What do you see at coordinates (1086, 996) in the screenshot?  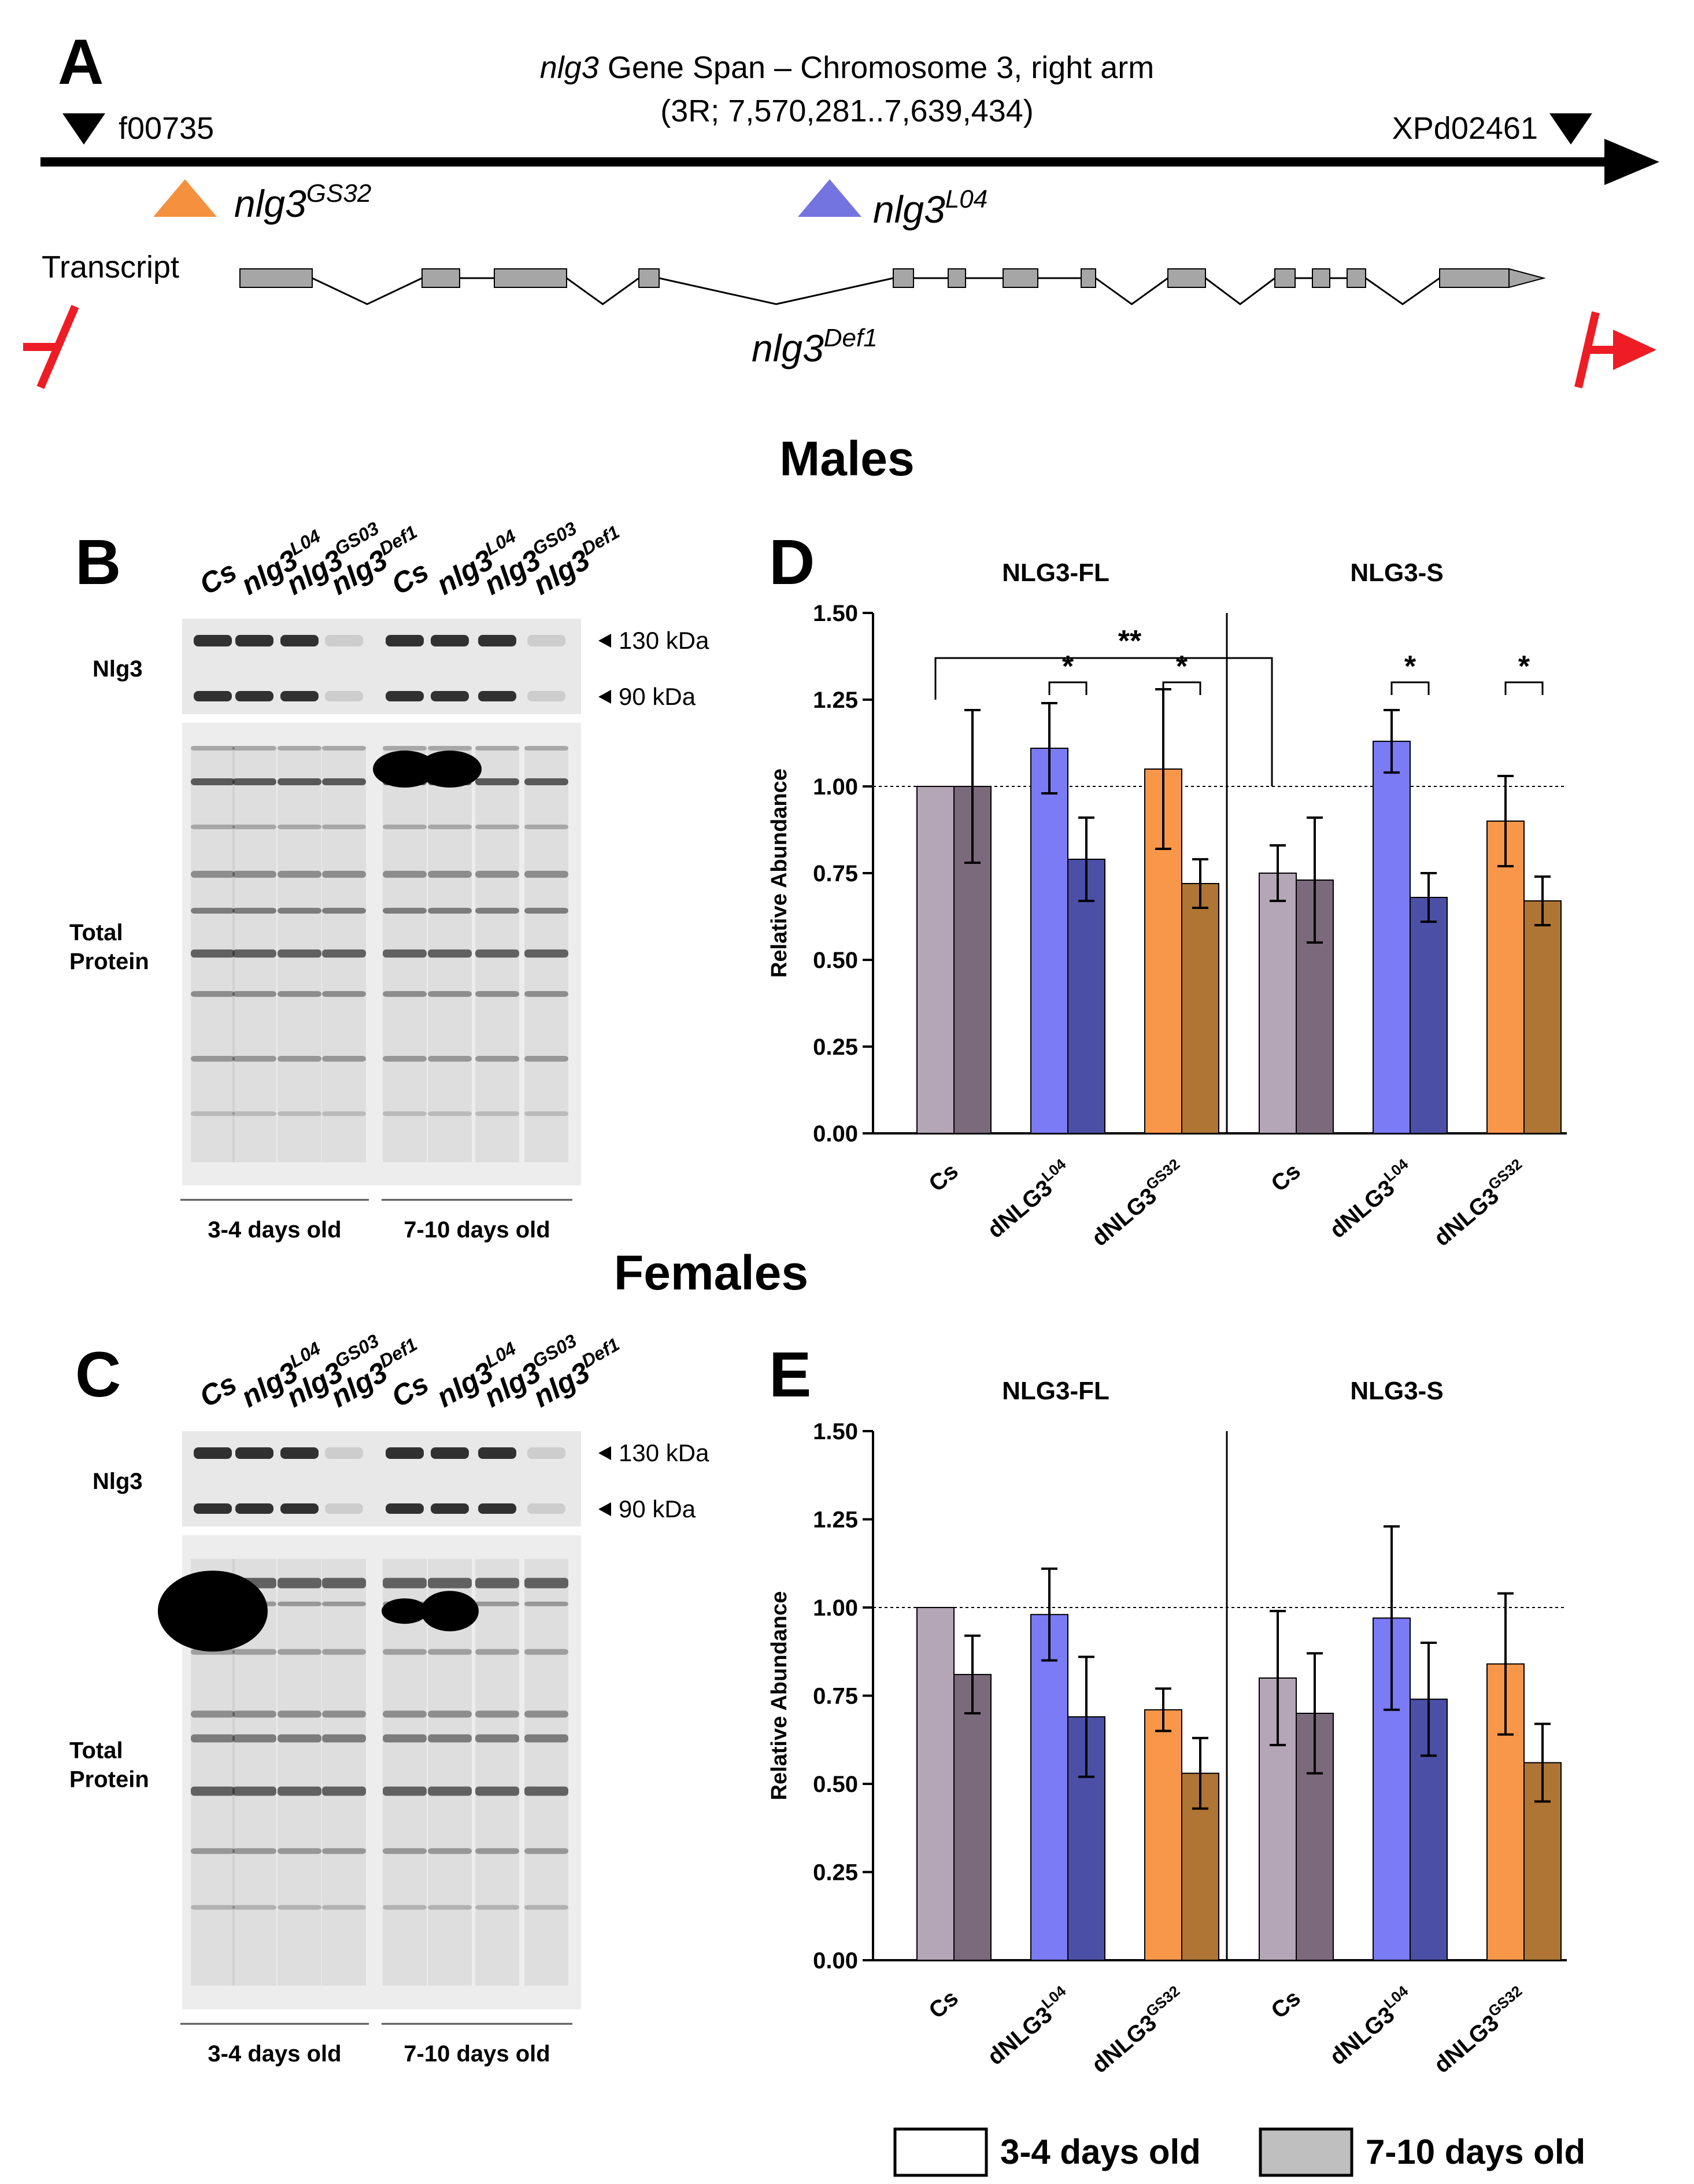 I see `bar-nlg3-fl-l04-old` at bounding box center [1086, 996].